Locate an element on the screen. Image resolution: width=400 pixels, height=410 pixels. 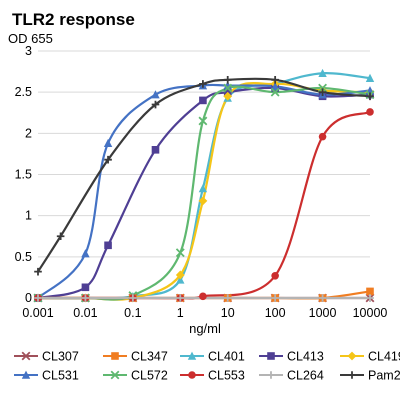
legend-cl347-point is located at coordinates (115, 356).